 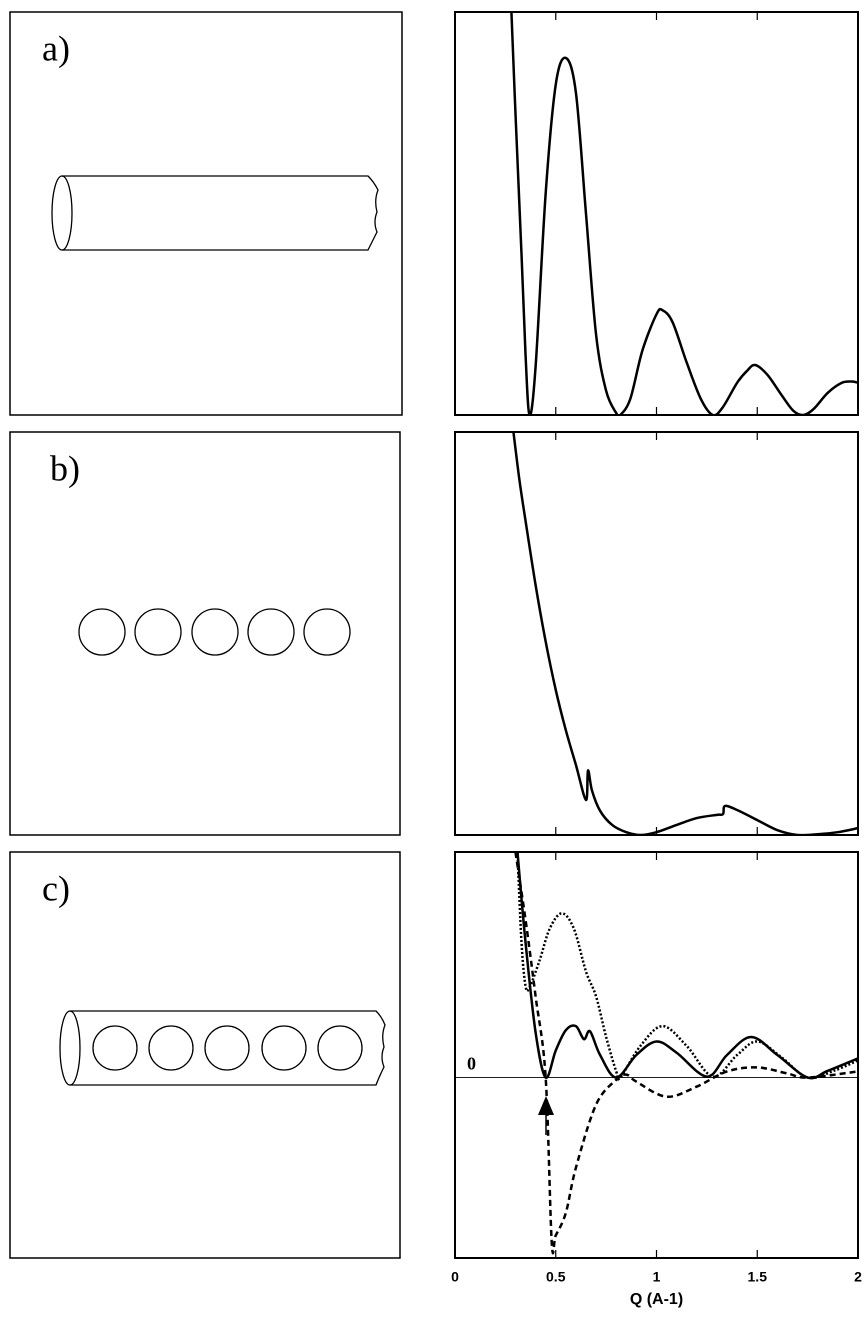 What do you see at coordinates (657, 1277) in the screenshot?
I see `x-tick-label: 1` at bounding box center [657, 1277].